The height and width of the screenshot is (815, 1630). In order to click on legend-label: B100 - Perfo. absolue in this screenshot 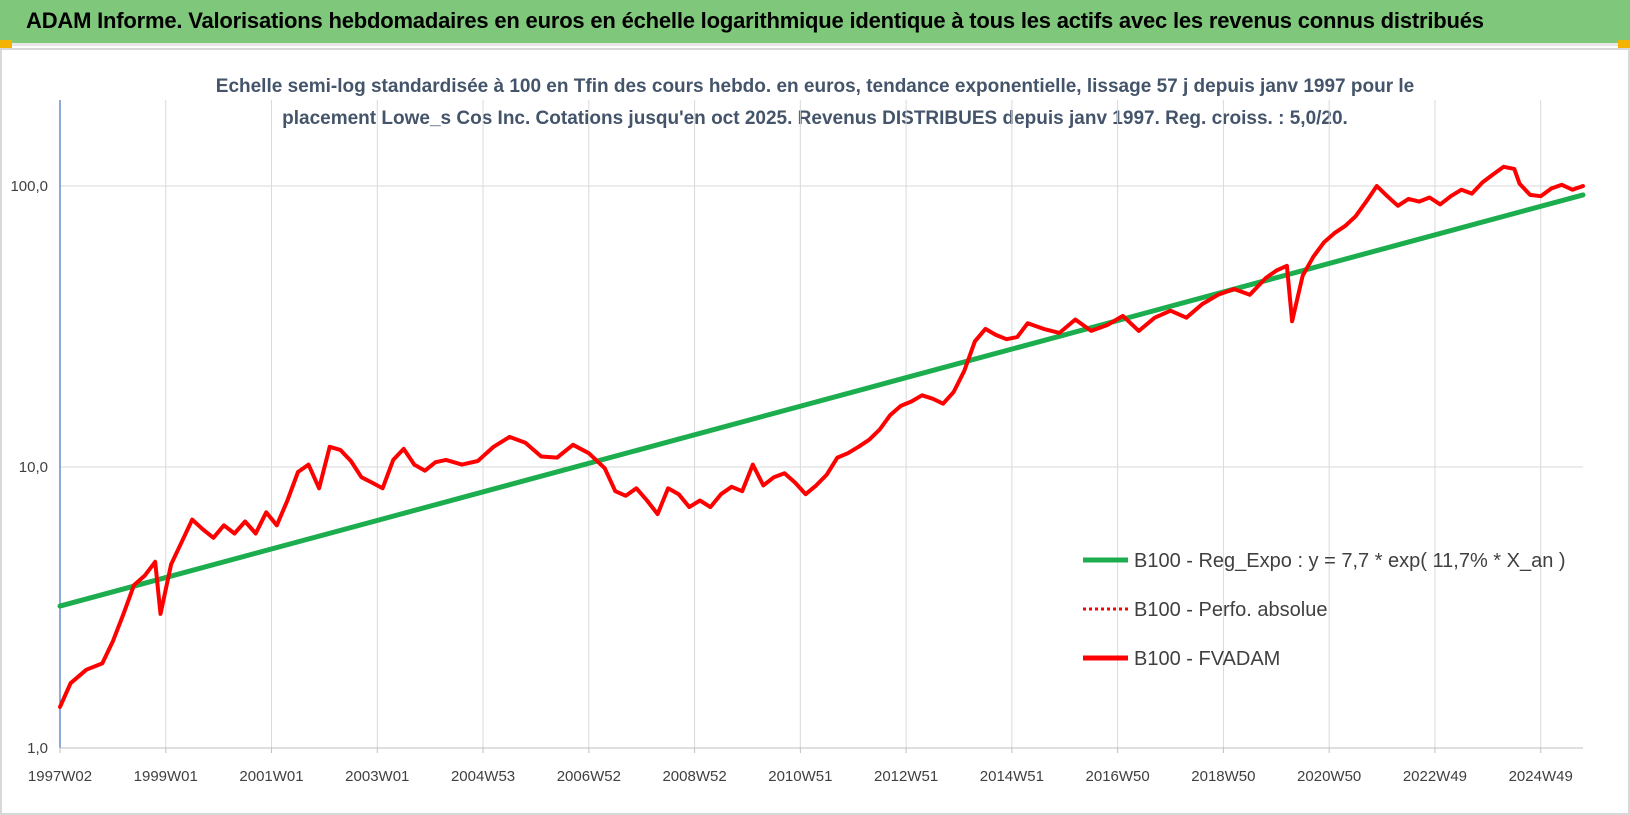, I will do `click(1230, 610)`.